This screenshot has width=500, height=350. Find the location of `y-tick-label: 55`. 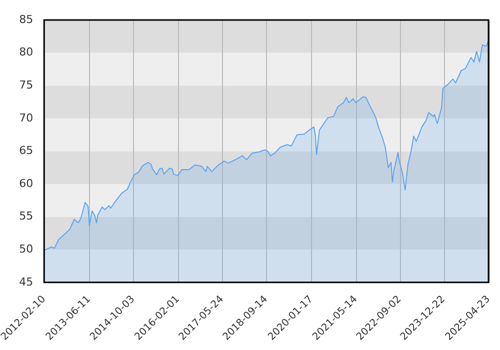

y-tick-label: 55 is located at coordinates (26, 216).